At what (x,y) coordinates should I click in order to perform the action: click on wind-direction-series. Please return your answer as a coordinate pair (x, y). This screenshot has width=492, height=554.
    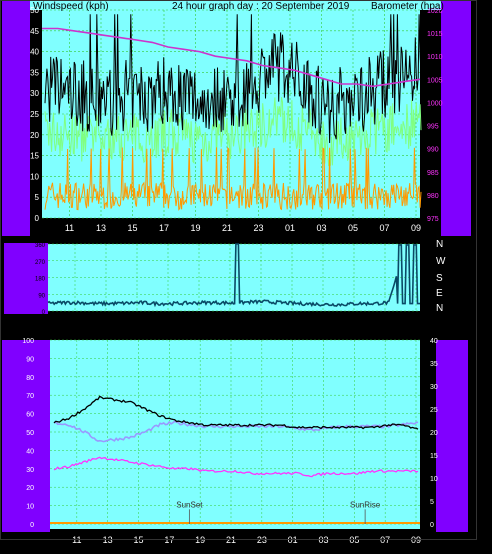
    Looking at the image, I should click on (233, 275).